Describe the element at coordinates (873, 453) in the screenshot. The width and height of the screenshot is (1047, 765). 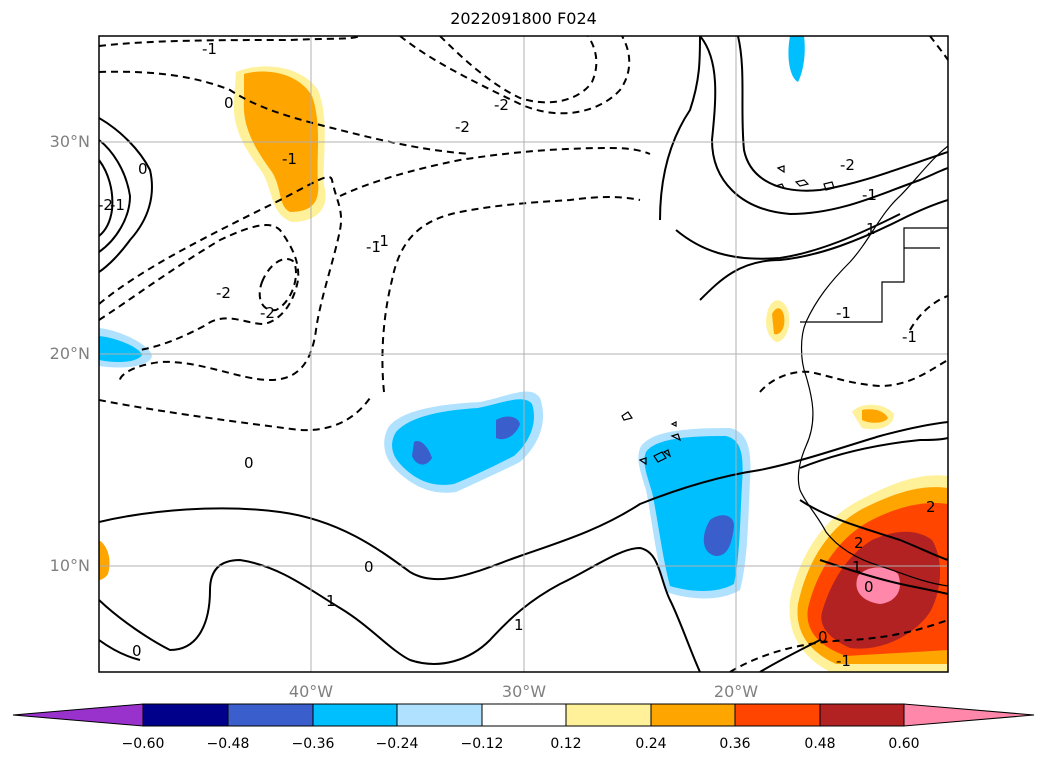
I see `contour-one-east-coast` at that location.